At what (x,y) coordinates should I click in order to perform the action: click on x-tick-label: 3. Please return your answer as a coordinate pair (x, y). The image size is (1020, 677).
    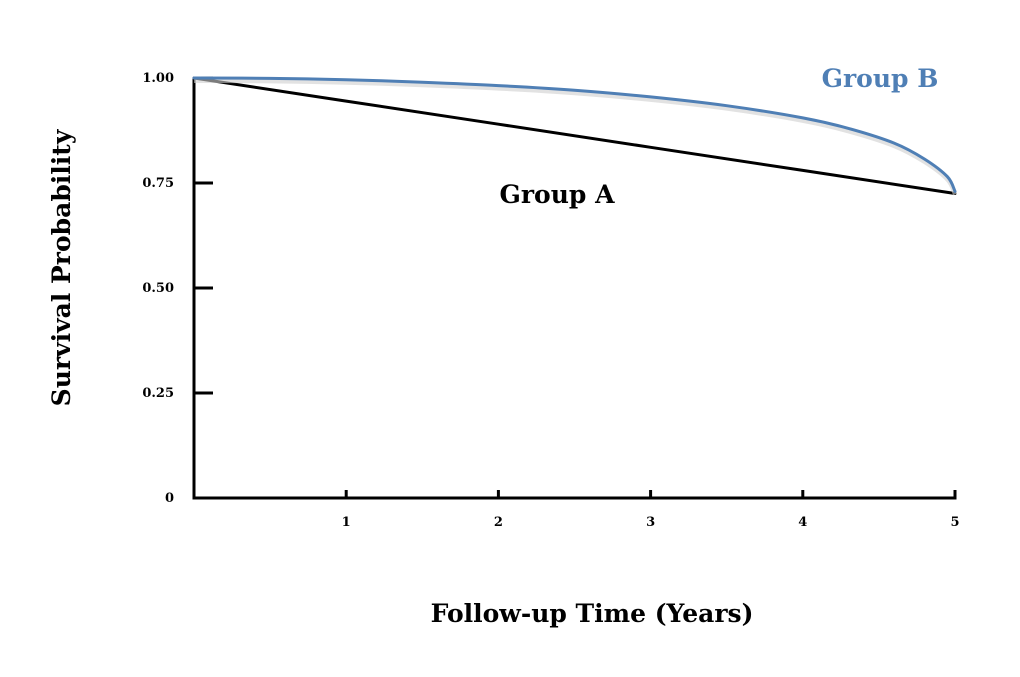
    Looking at the image, I should click on (650, 522).